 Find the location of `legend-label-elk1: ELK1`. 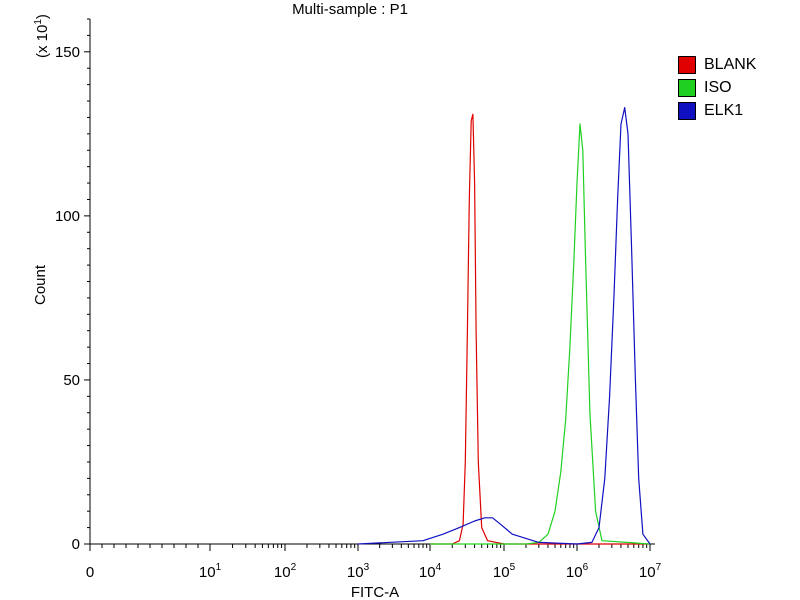

legend-label-elk1: ELK1 is located at coordinates (724, 110).